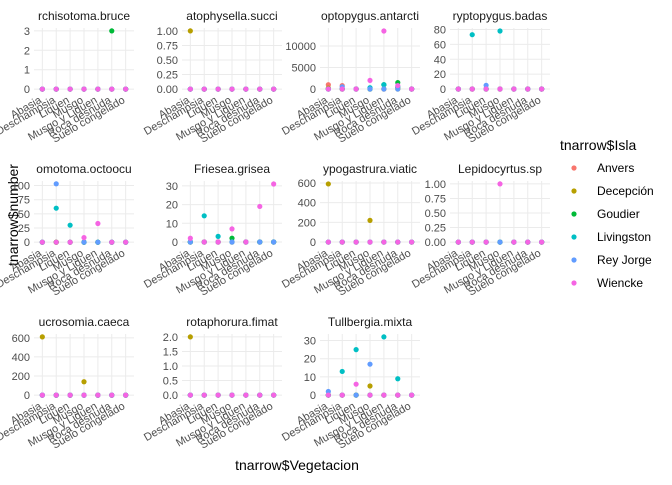 The height and width of the screenshot is (485, 672). Describe the element at coordinates (300, 47) in the screenshot. I see `y-tick-label: 10000` at that location.